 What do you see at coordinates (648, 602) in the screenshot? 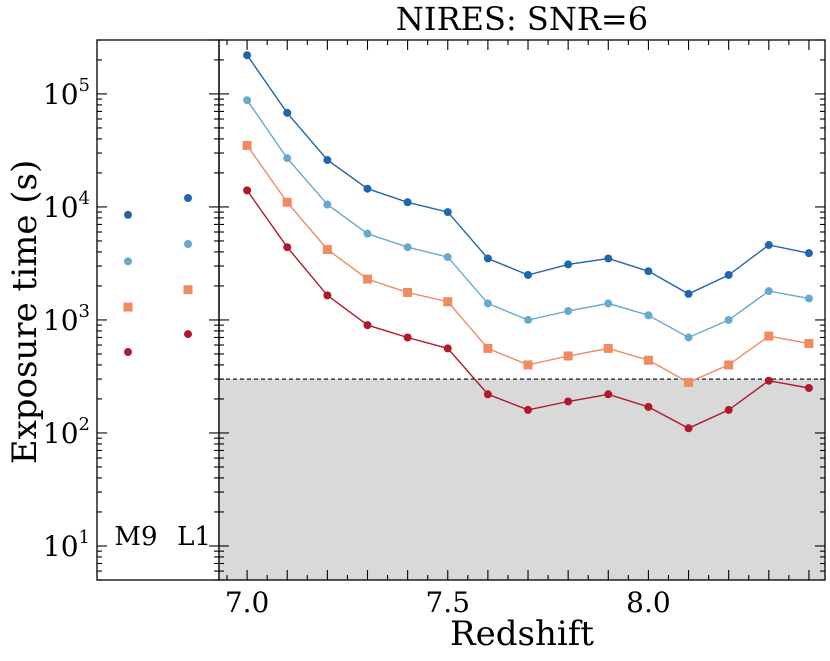
I see `x-tick-label: 8.0` at bounding box center [648, 602].